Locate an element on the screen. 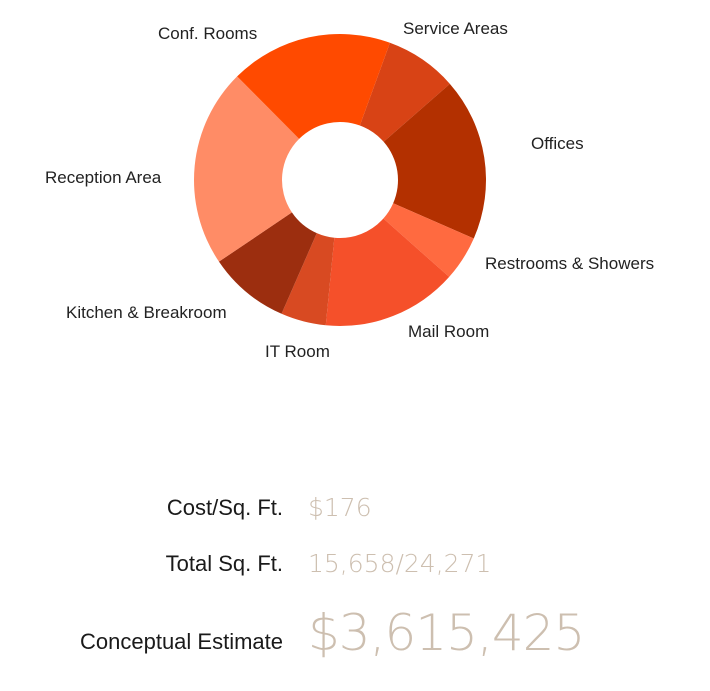 The width and height of the screenshot is (710, 691). slice-label-it-room: IT Room is located at coordinates (297, 351).